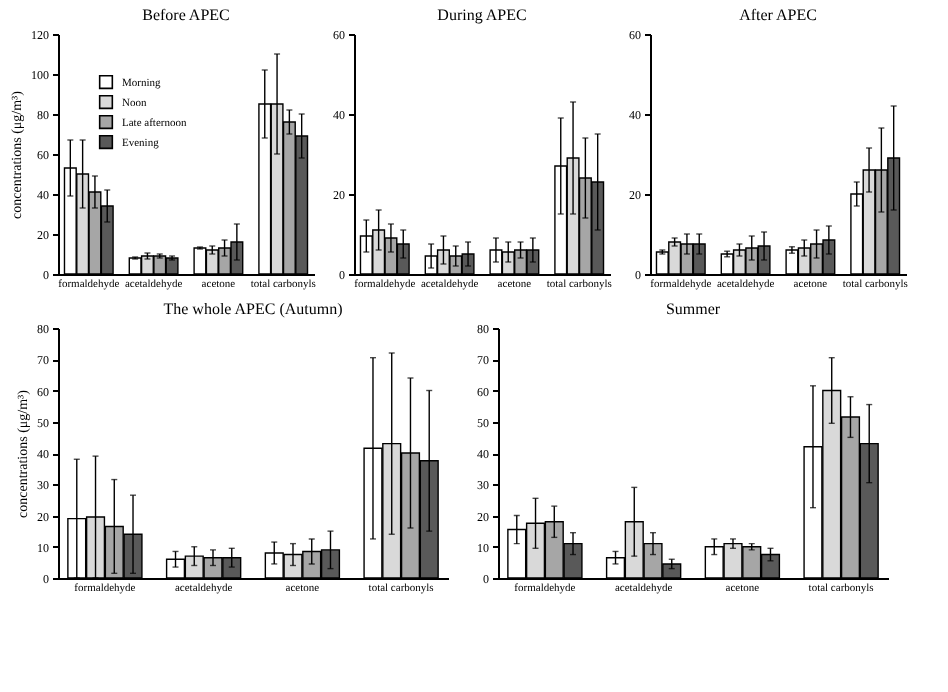 The height and width of the screenshot is (692, 948). I want to click on chart-title: Before APEC, so click(186, 15).